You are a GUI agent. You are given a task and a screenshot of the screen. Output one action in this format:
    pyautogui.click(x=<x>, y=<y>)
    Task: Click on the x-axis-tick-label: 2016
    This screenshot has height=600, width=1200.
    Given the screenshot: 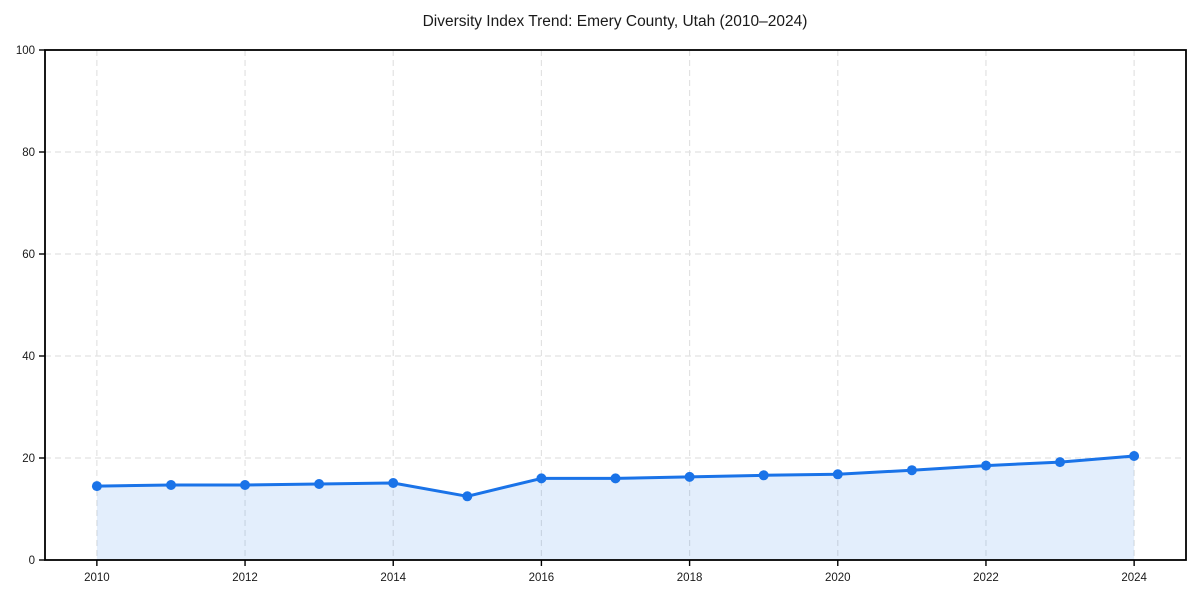 What is the action you would take?
    pyautogui.click(x=542, y=578)
    